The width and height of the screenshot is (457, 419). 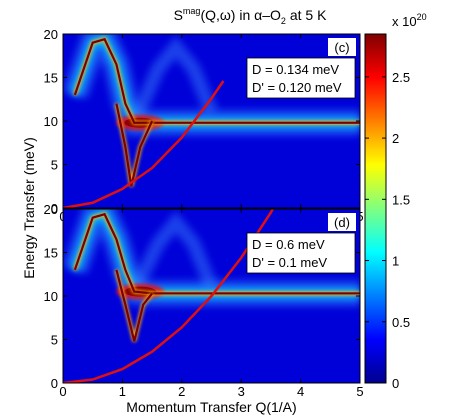 I want to click on x-tick-label: 3, so click(x=241, y=391).